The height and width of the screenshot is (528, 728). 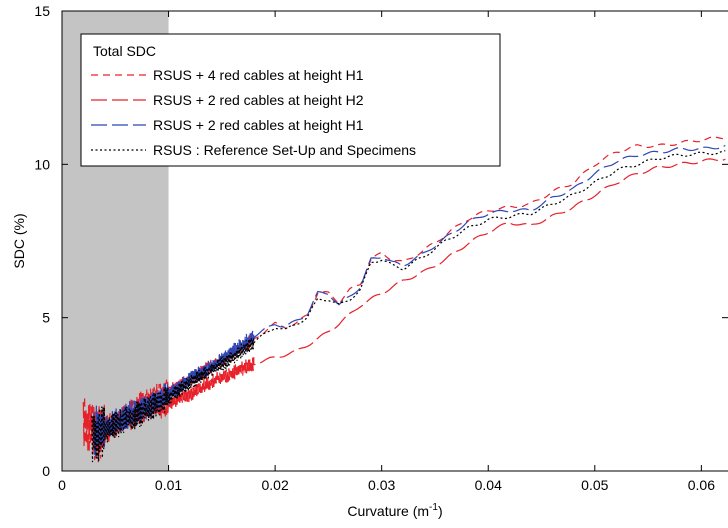 What do you see at coordinates (168, 485) in the screenshot?
I see `x-tick-label: 0.01` at bounding box center [168, 485].